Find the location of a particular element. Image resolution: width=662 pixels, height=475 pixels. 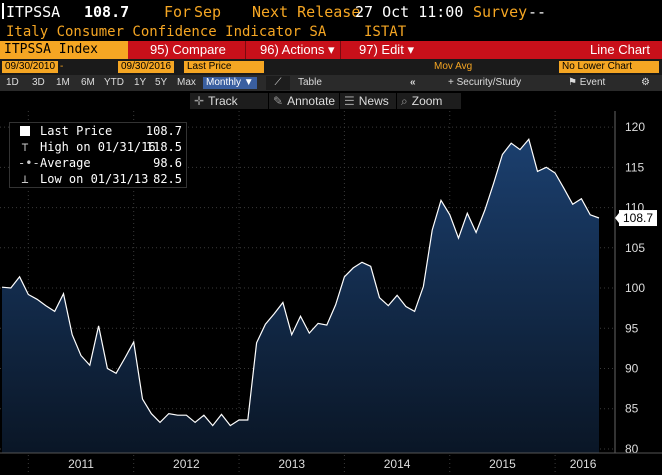

zoom-label: Zoom is located at coordinates (427, 101).